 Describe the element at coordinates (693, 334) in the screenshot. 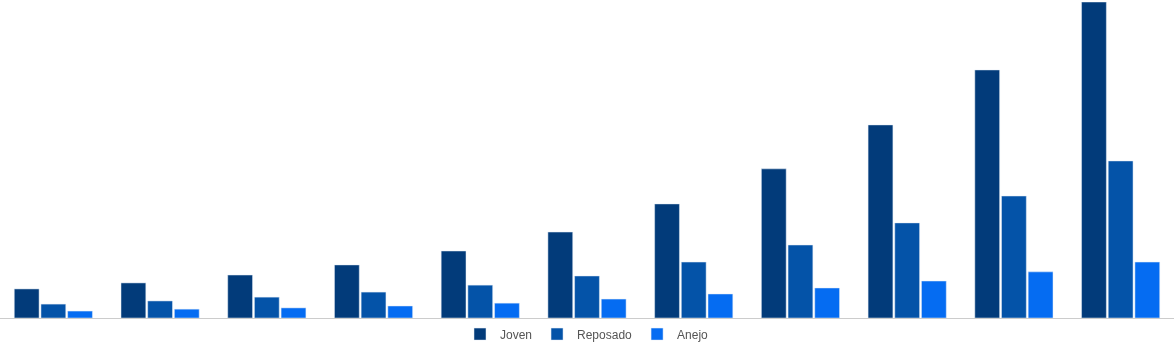

I see `legend-label: Anejo` at that location.